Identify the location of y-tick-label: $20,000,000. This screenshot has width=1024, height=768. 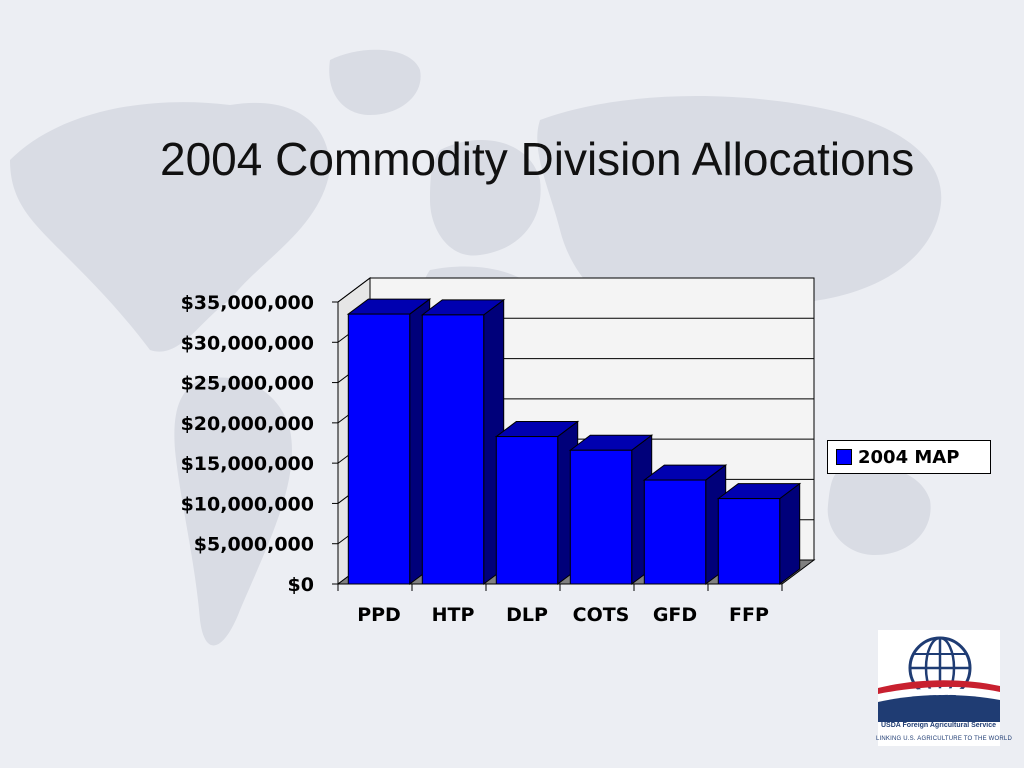
(247, 424).